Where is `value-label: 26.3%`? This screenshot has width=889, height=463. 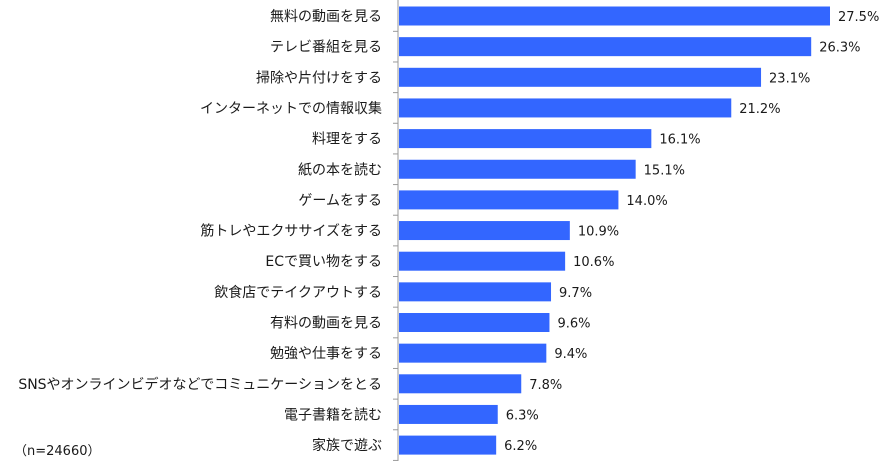
value-label: 26.3% is located at coordinates (839, 48).